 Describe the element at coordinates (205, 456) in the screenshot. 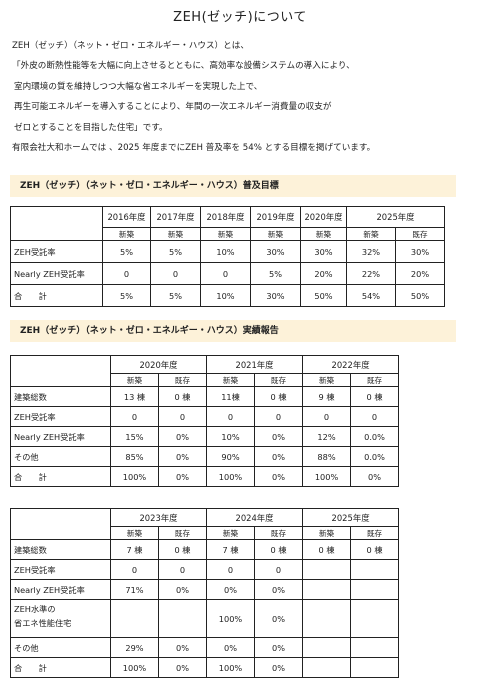

I see `table-row: その他 85% 0% 90% 0% 88% 0.0%` at that location.